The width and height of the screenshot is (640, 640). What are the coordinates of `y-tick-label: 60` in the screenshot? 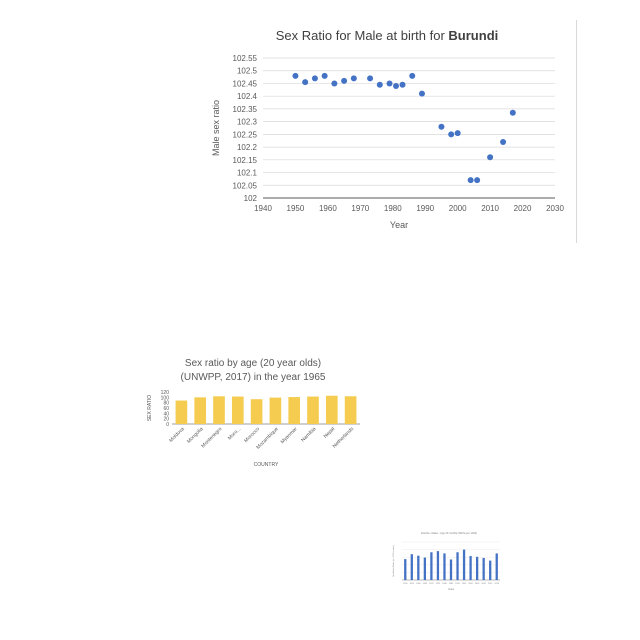 It's located at (166, 409).